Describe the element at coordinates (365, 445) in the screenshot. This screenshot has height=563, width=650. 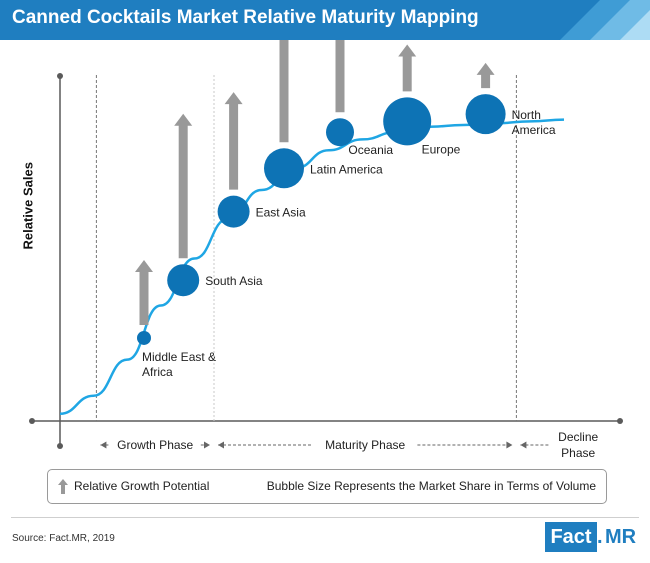
I see `phase-label-maturity-phase: Maturity Phase` at that location.